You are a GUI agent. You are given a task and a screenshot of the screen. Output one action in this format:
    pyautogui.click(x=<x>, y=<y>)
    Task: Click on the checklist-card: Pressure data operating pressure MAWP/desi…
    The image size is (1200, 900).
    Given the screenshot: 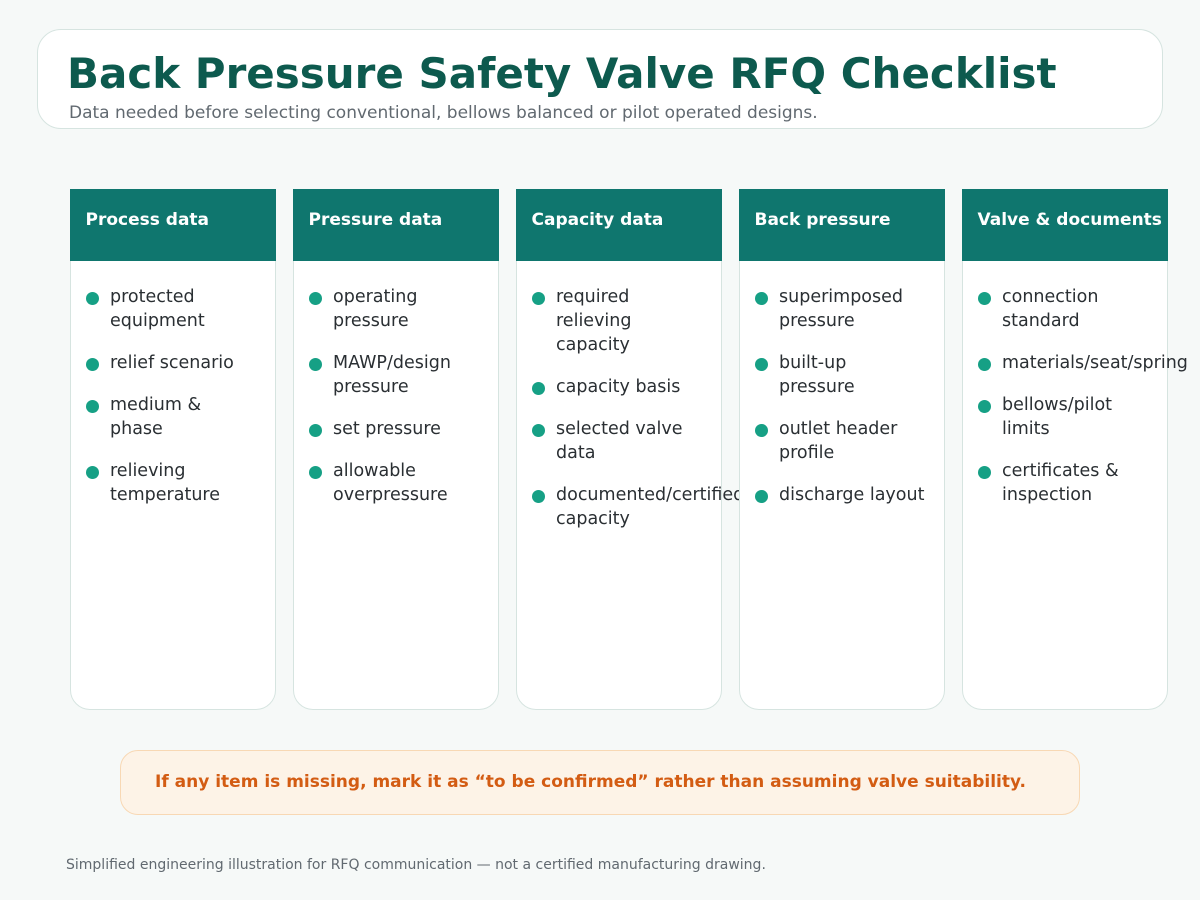 What is the action you would take?
    pyautogui.click(x=395, y=449)
    